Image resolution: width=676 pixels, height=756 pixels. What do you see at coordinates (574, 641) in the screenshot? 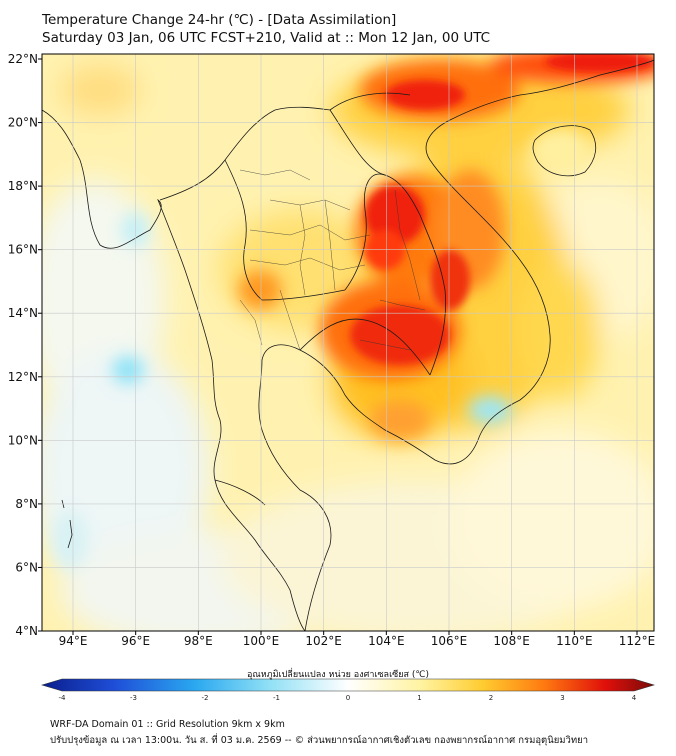
I see `lon-tick-label: 110°E` at bounding box center [574, 641].